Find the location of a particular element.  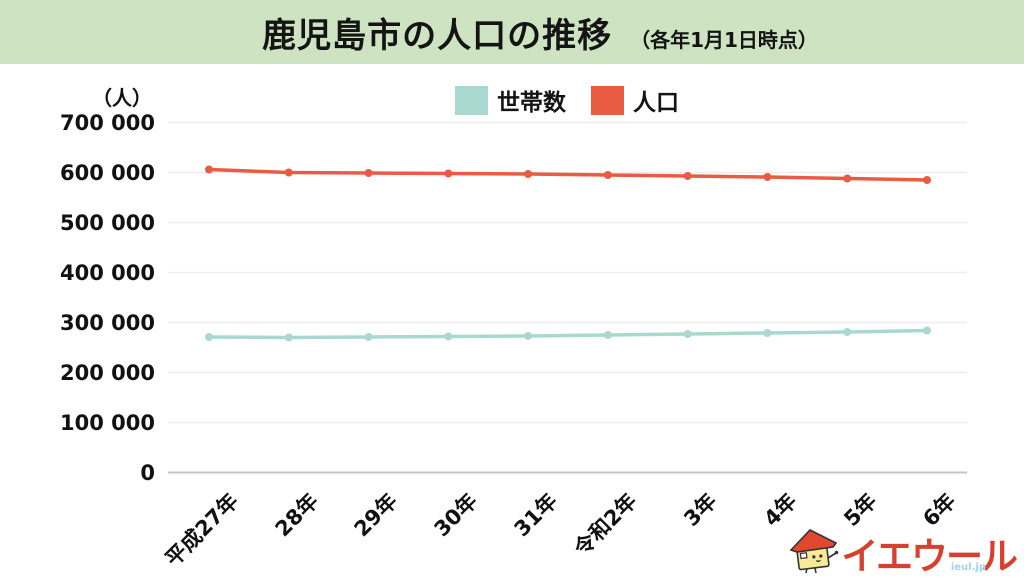

y-tick-label: 700 000 is located at coordinates (107, 122).